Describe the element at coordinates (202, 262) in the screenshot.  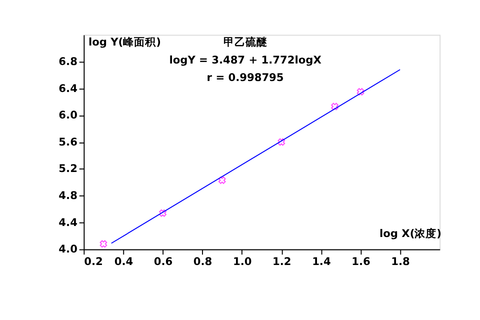
I see `x-tick-label: 0.8` at that location.